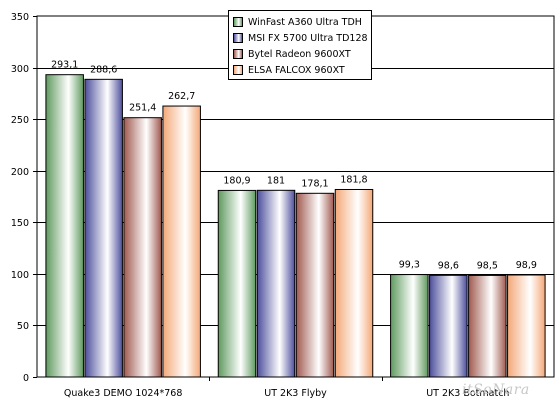 This screenshot has height=408, width=558. I want to click on data-label: 98,5, so click(487, 265).